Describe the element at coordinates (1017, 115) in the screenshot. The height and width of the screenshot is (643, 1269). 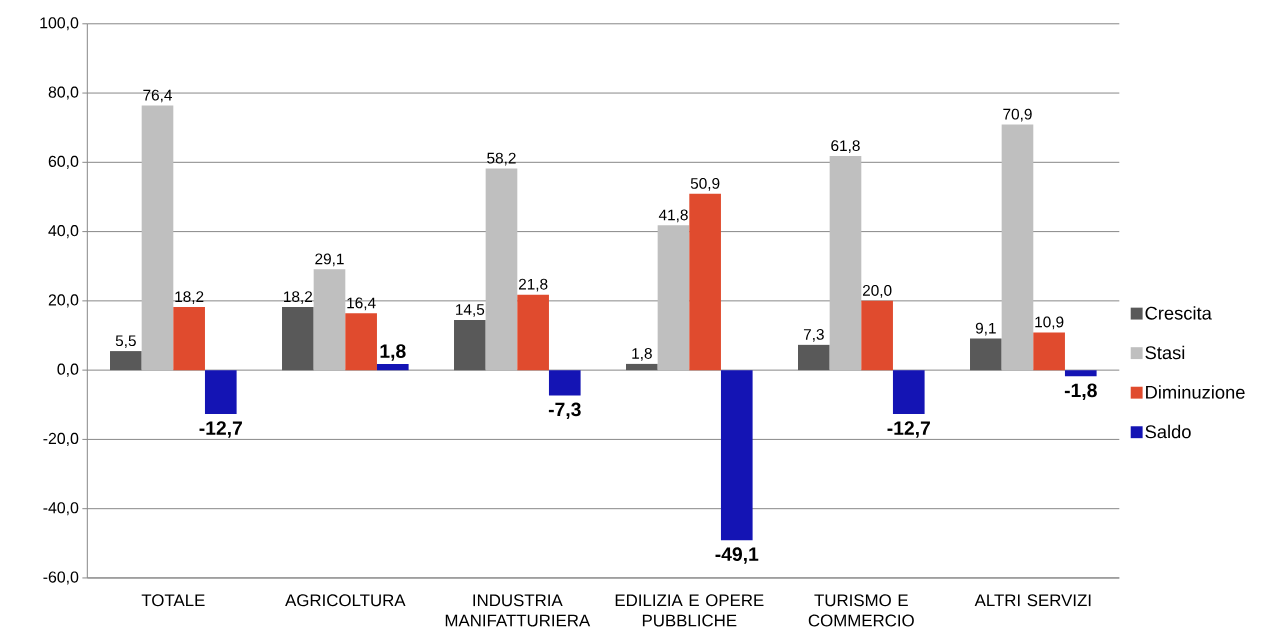
I see `data-label: 70,9` at that location.